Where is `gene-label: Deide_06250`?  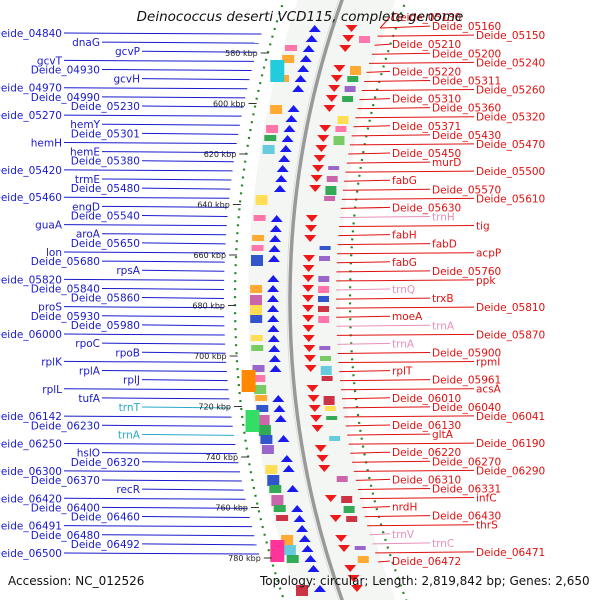 gene-label: Deide_06250 is located at coordinates (31, 445).